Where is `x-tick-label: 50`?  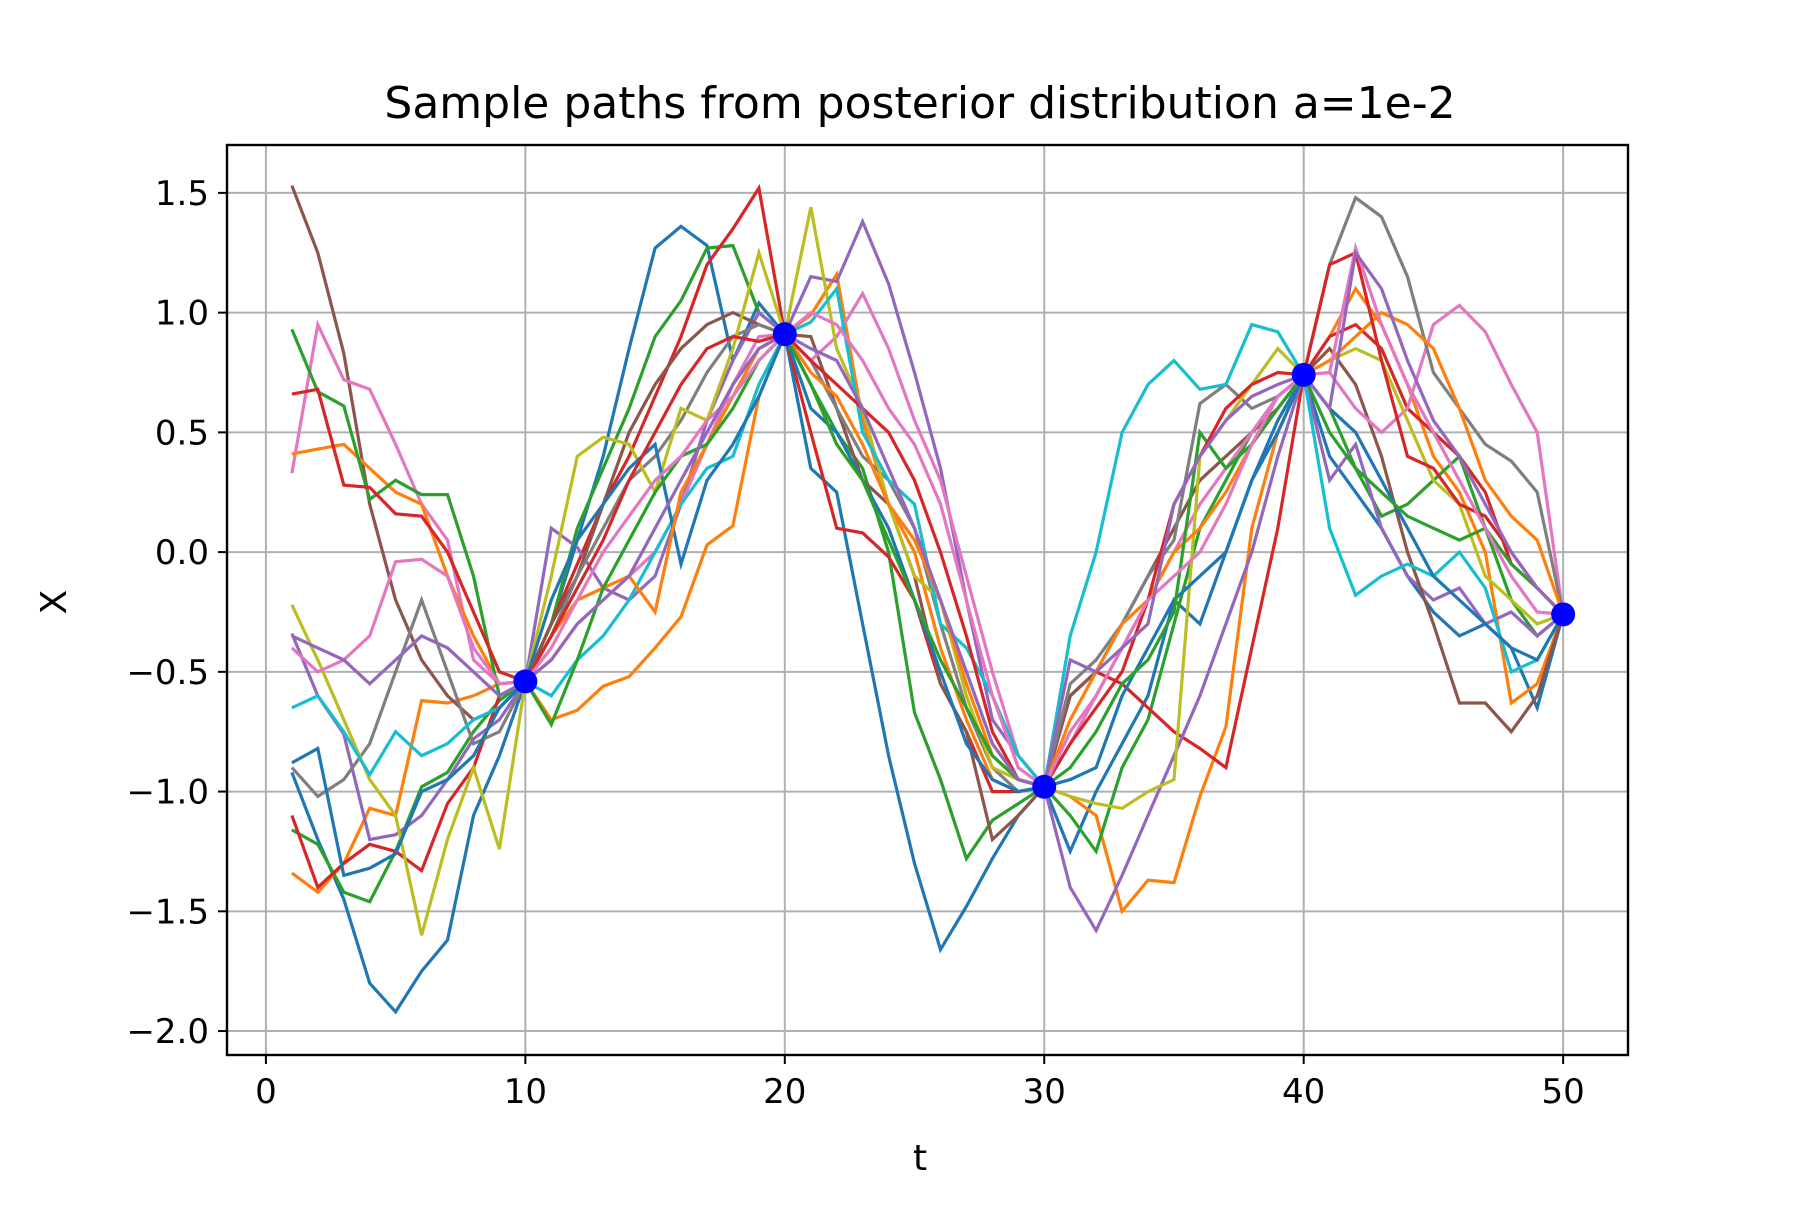
x-tick-label: 50 is located at coordinates (1563, 1092).